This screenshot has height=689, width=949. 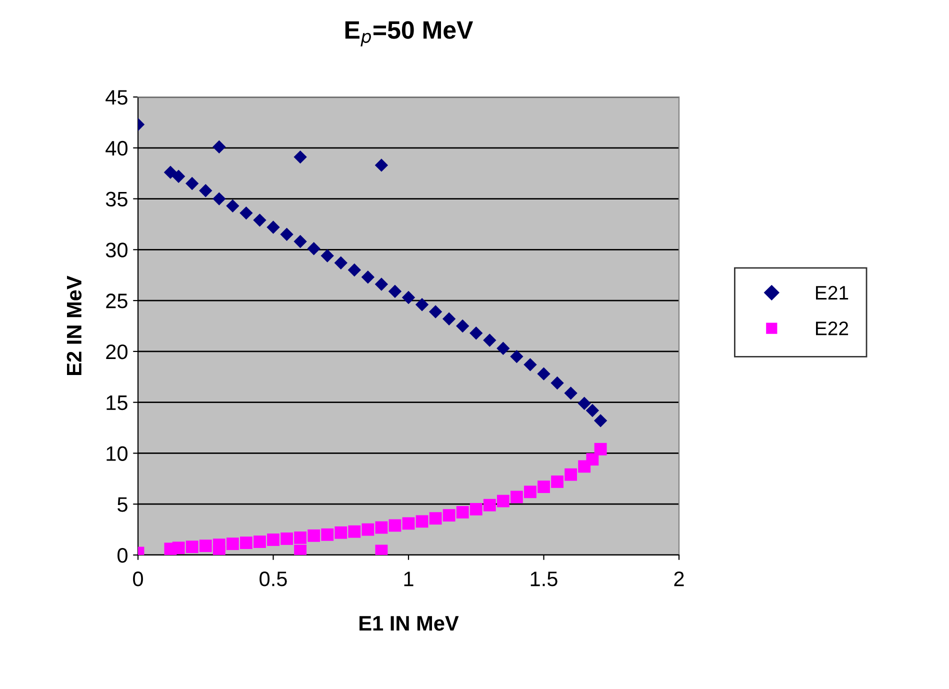 I want to click on y-tick-label: 20, so click(x=117, y=352).